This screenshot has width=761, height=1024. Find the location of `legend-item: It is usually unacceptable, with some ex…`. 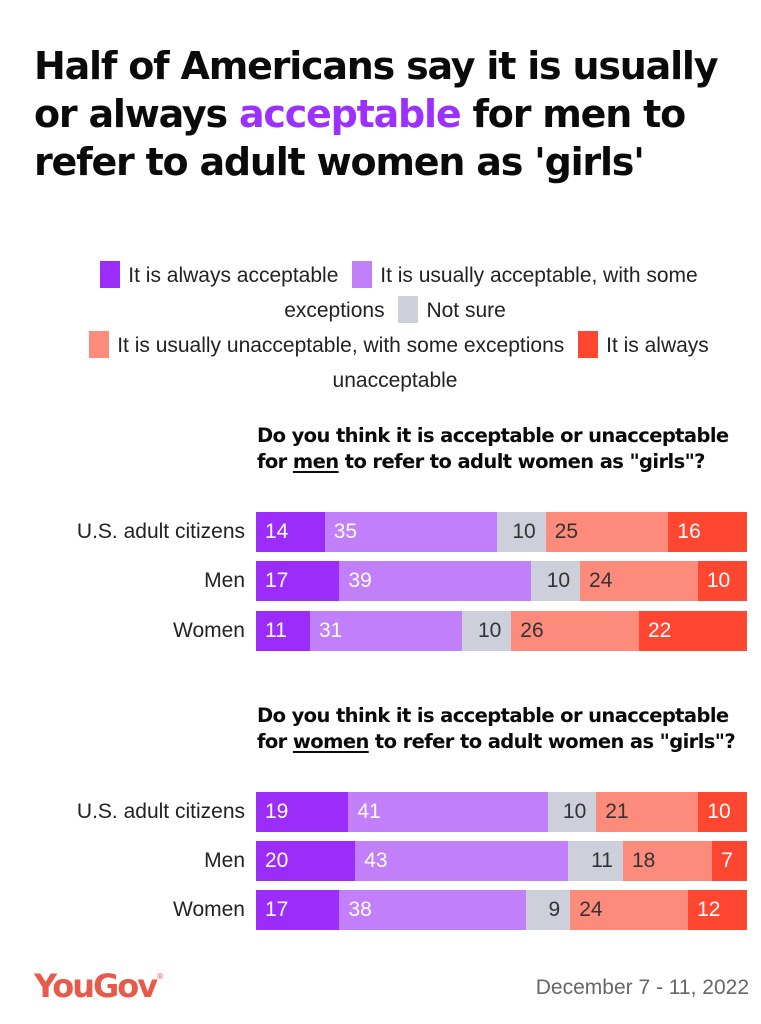

legend-item: It is usually unacceptable, with some ex… is located at coordinates (323, 344).